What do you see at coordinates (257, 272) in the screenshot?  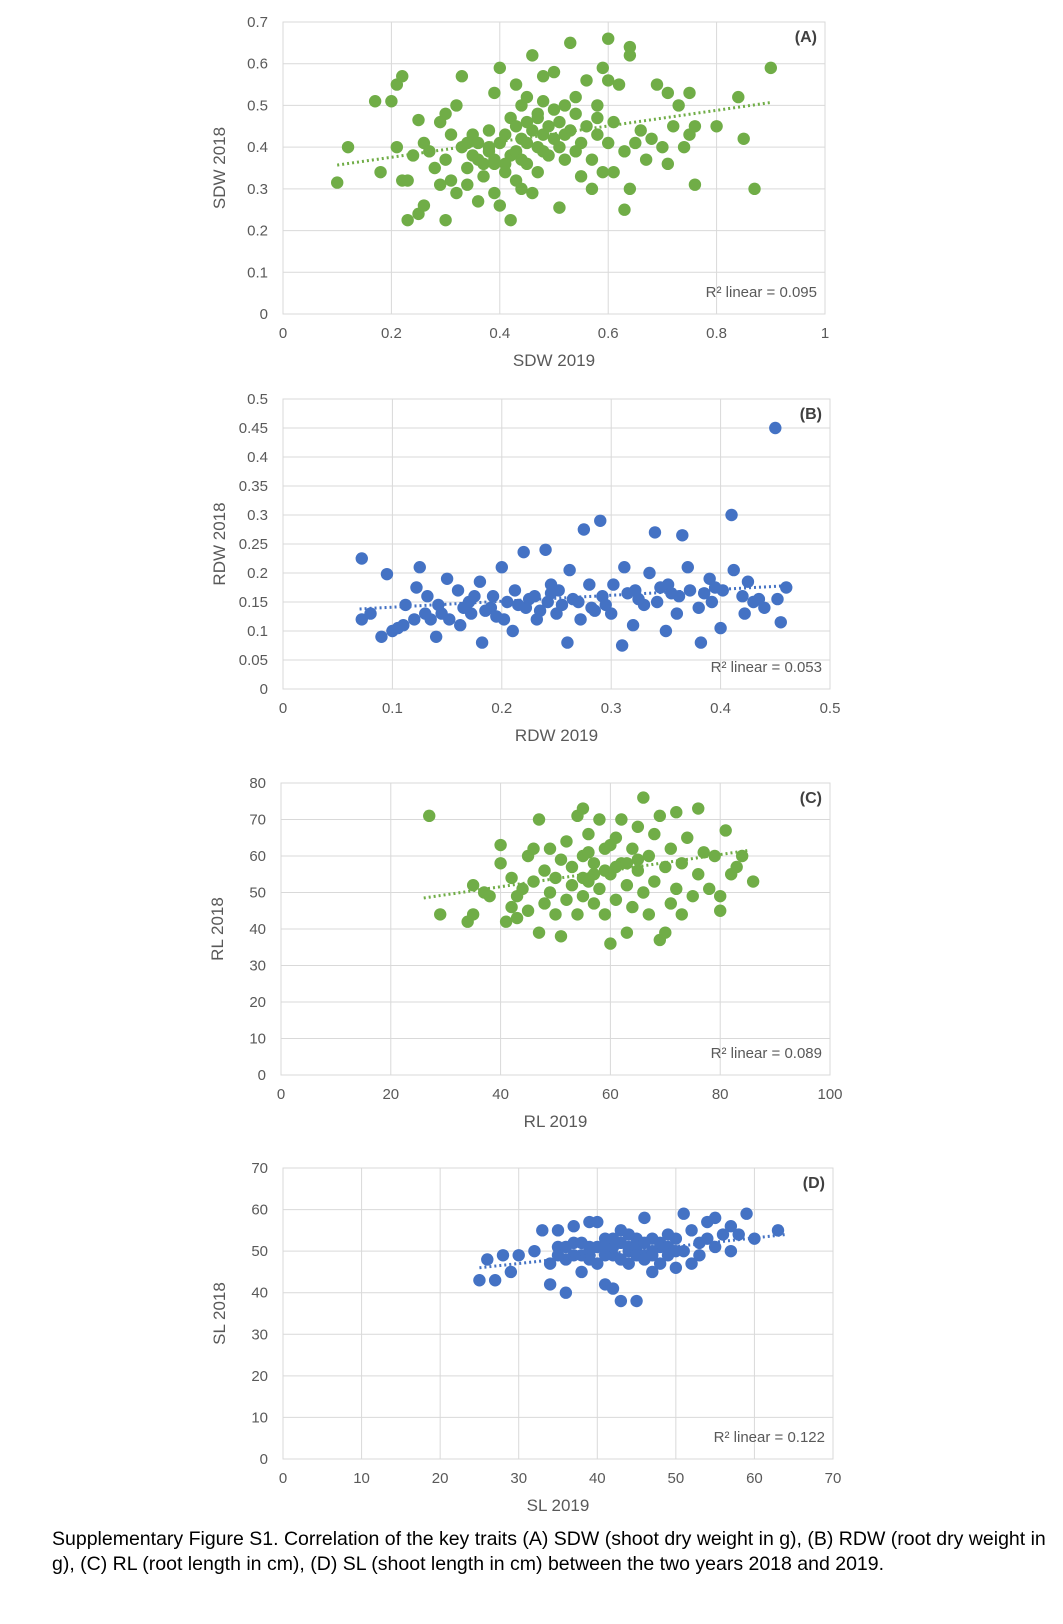 I see `y-tick-label: 0.1` at bounding box center [257, 272].